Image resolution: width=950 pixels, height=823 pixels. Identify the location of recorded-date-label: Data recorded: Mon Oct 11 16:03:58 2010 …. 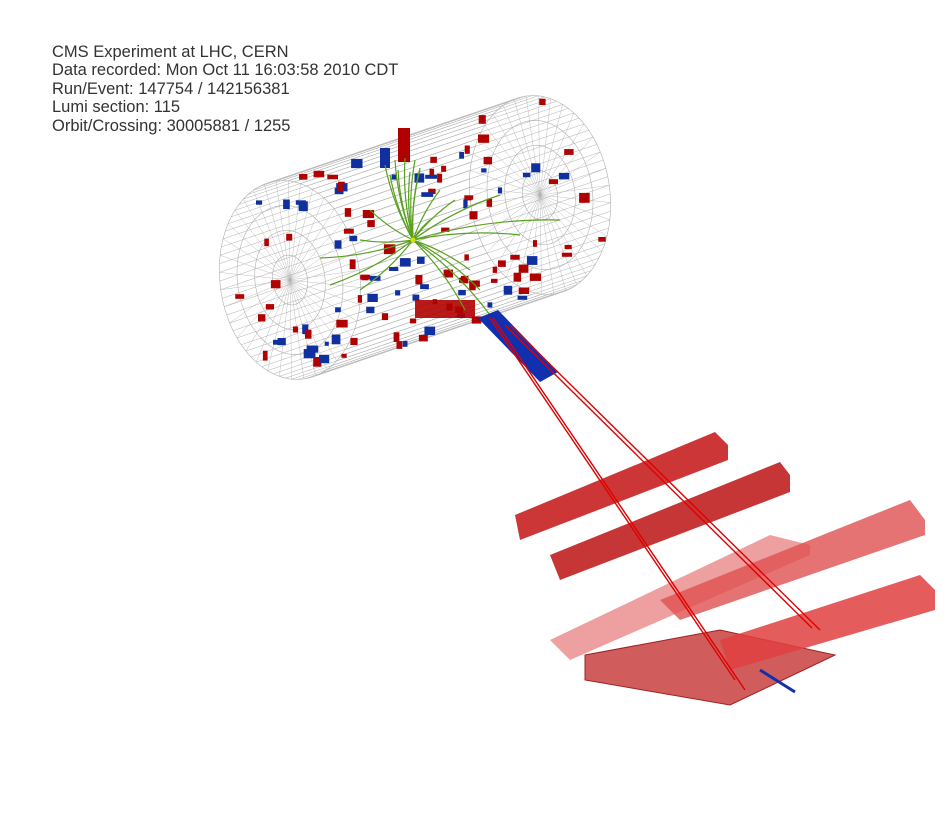
(225, 70).